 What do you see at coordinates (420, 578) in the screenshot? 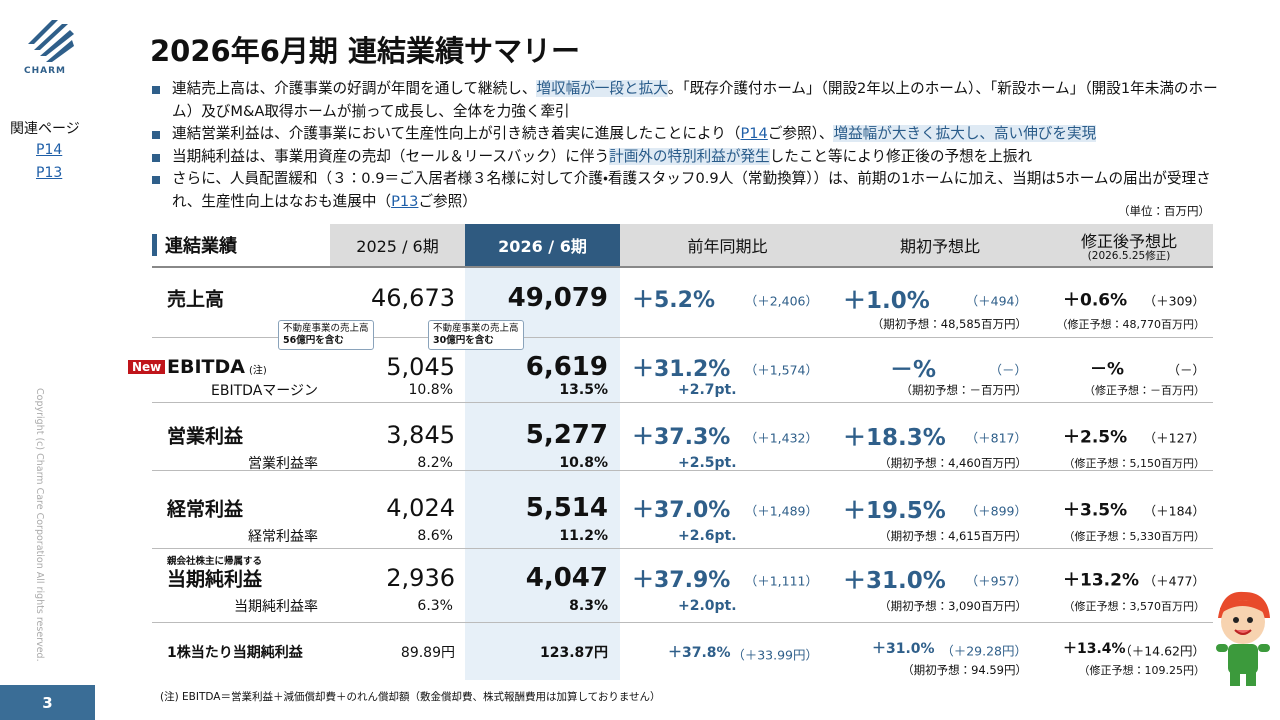
I see `prev-value: 2,936` at bounding box center [420, 578].